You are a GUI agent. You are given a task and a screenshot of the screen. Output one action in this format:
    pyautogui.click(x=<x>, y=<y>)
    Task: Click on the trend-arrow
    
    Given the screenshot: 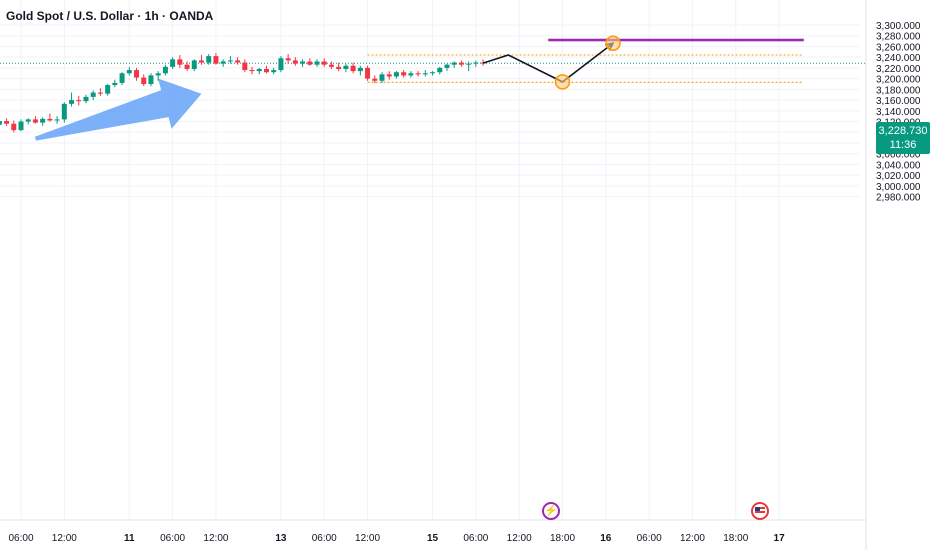 What is the action you would take?
    pyautogui.click(x=118, y=109)
    